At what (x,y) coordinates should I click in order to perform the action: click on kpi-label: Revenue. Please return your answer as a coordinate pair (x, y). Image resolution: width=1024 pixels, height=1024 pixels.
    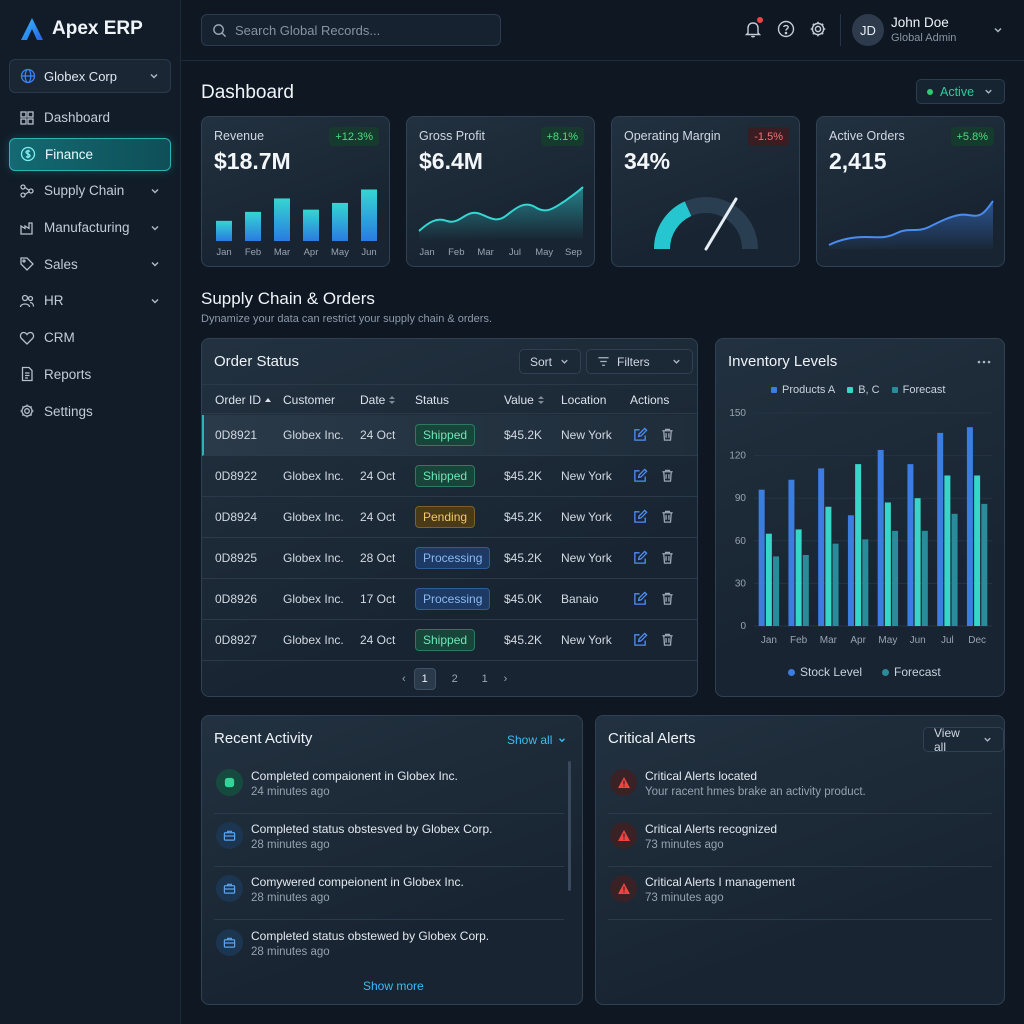
    Looking at the image, I should click on (239, 136).